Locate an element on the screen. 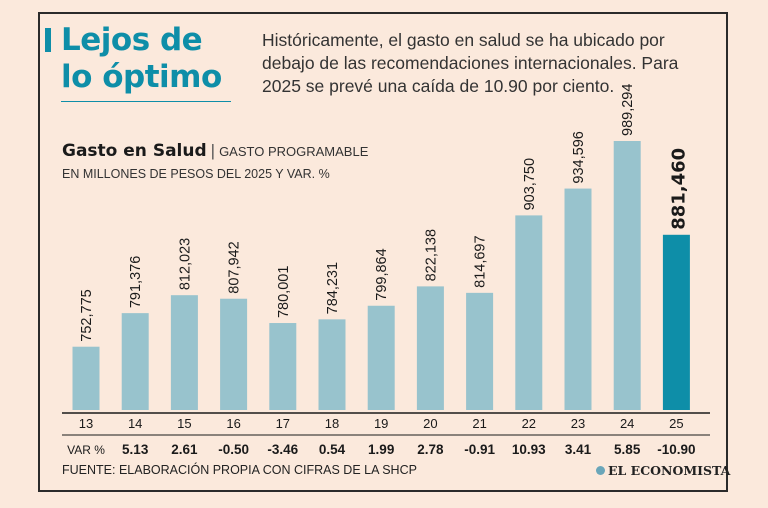 The image size is (768, 508). var-value: 0.54 is located at coordinates (332, 449).